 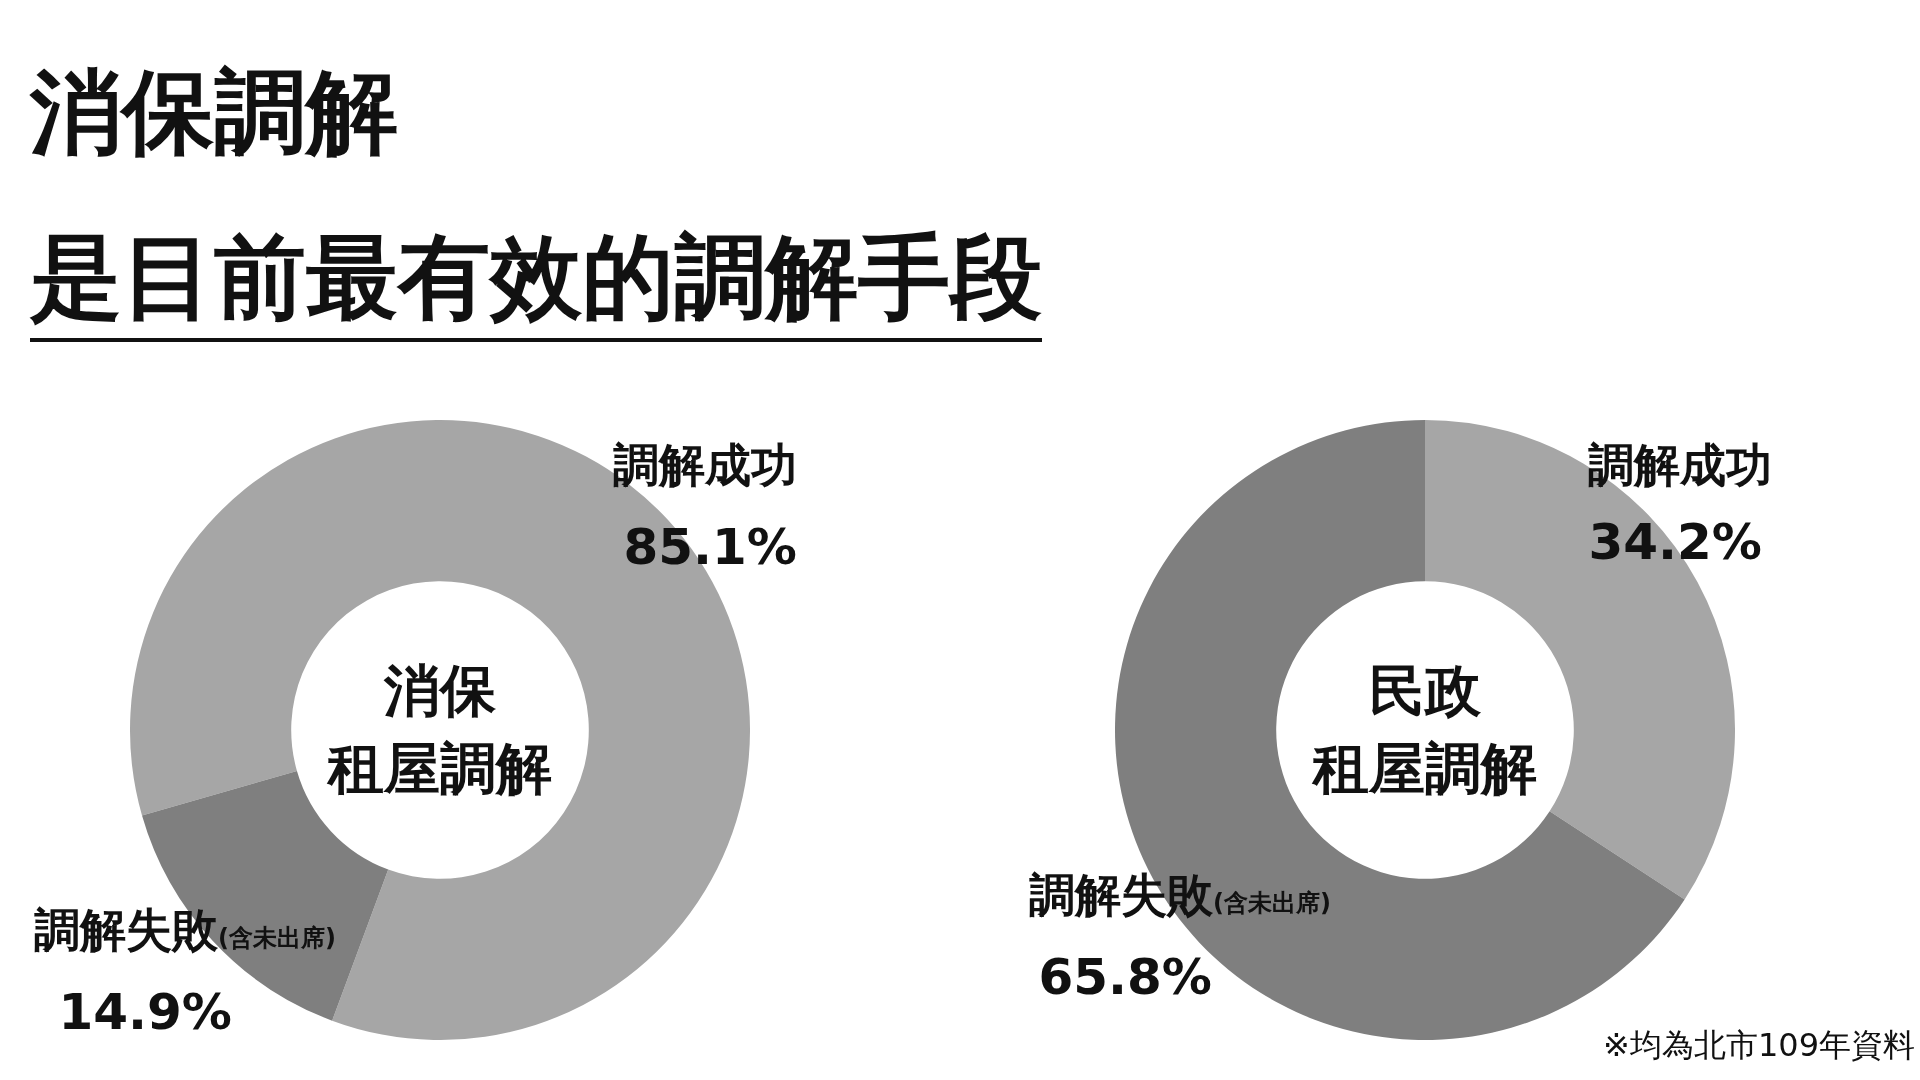 I want to click on data-label: 14.9%, so click(x=145, y=1012).